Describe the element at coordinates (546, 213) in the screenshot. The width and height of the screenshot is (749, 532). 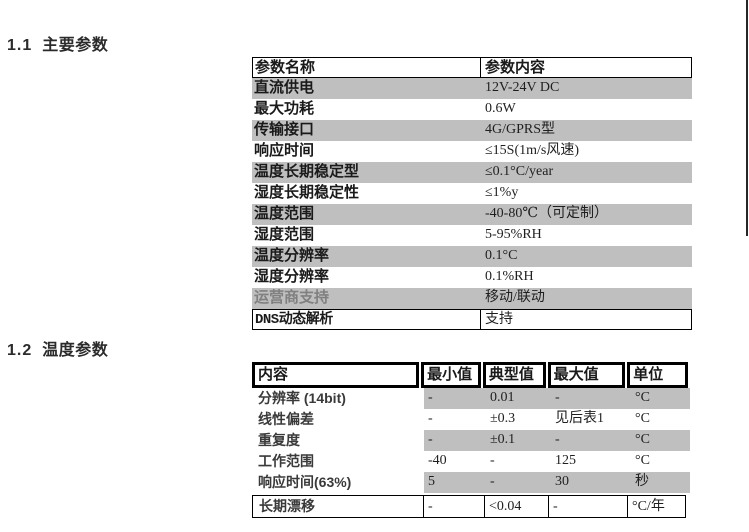
I see `param-value: -40-80℃（可定制）` at that location.